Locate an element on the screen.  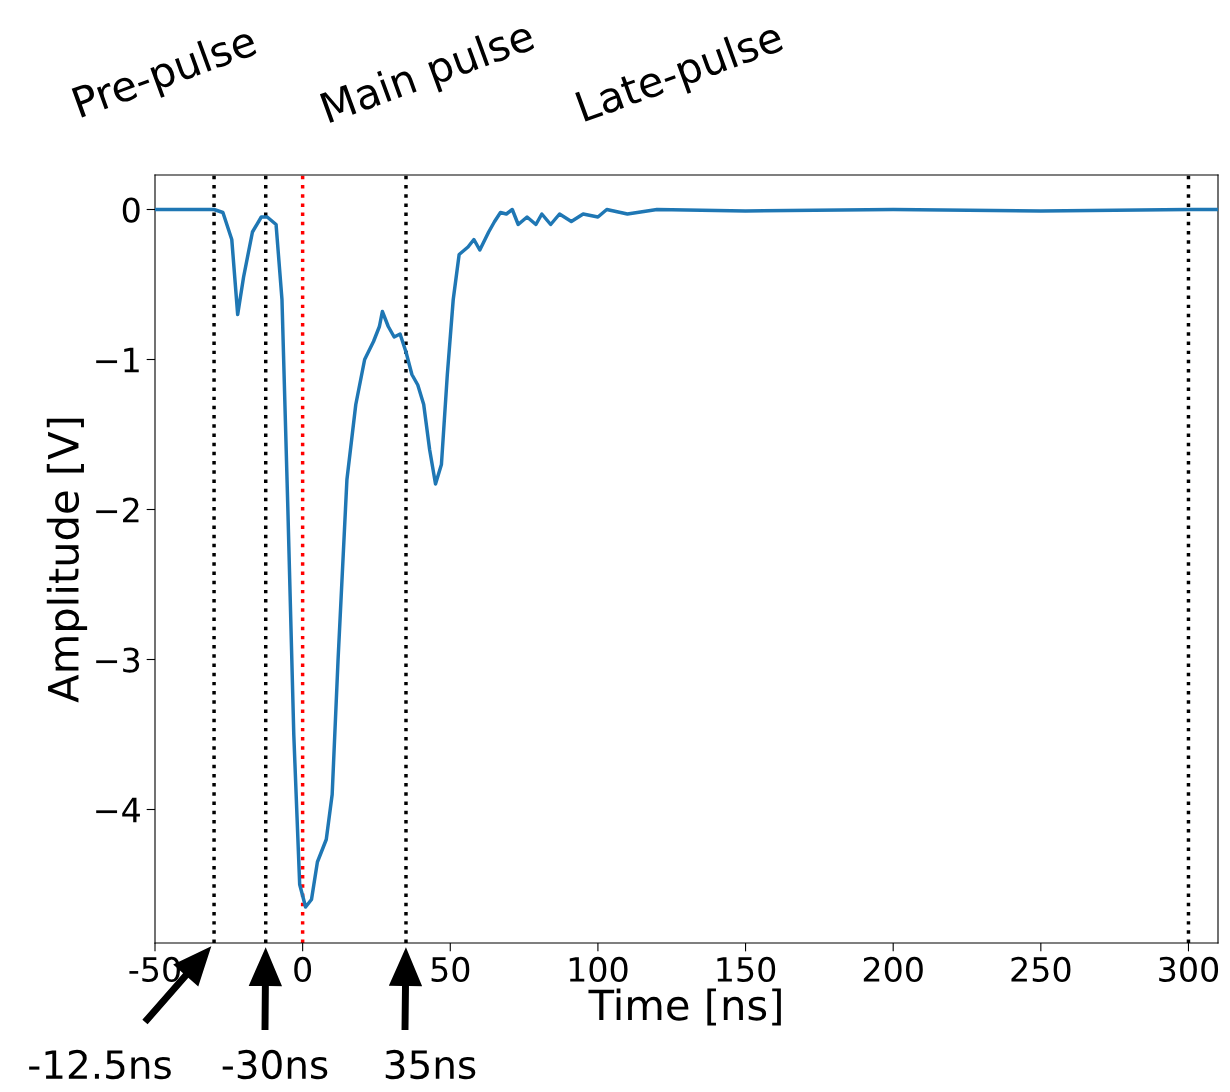
y-tick-label: −1 is located at coordinates (117, 360).